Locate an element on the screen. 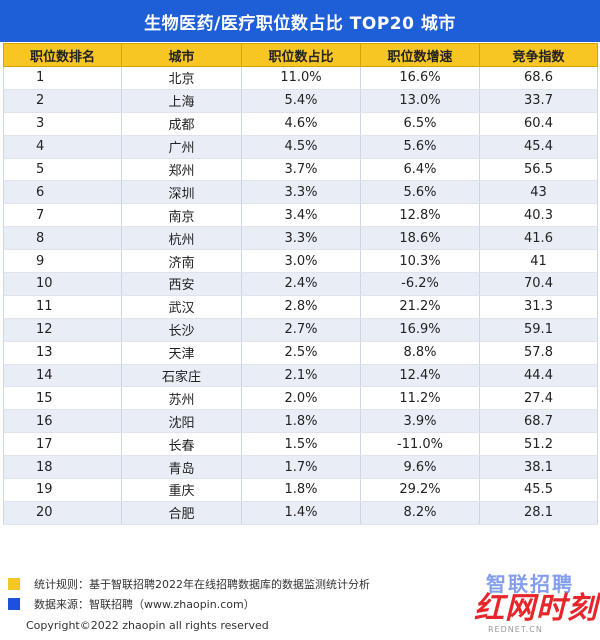 The height and width of the screenshot is (640, 600). header-growth: 职位数增速 is located at coordinates (420, 55).